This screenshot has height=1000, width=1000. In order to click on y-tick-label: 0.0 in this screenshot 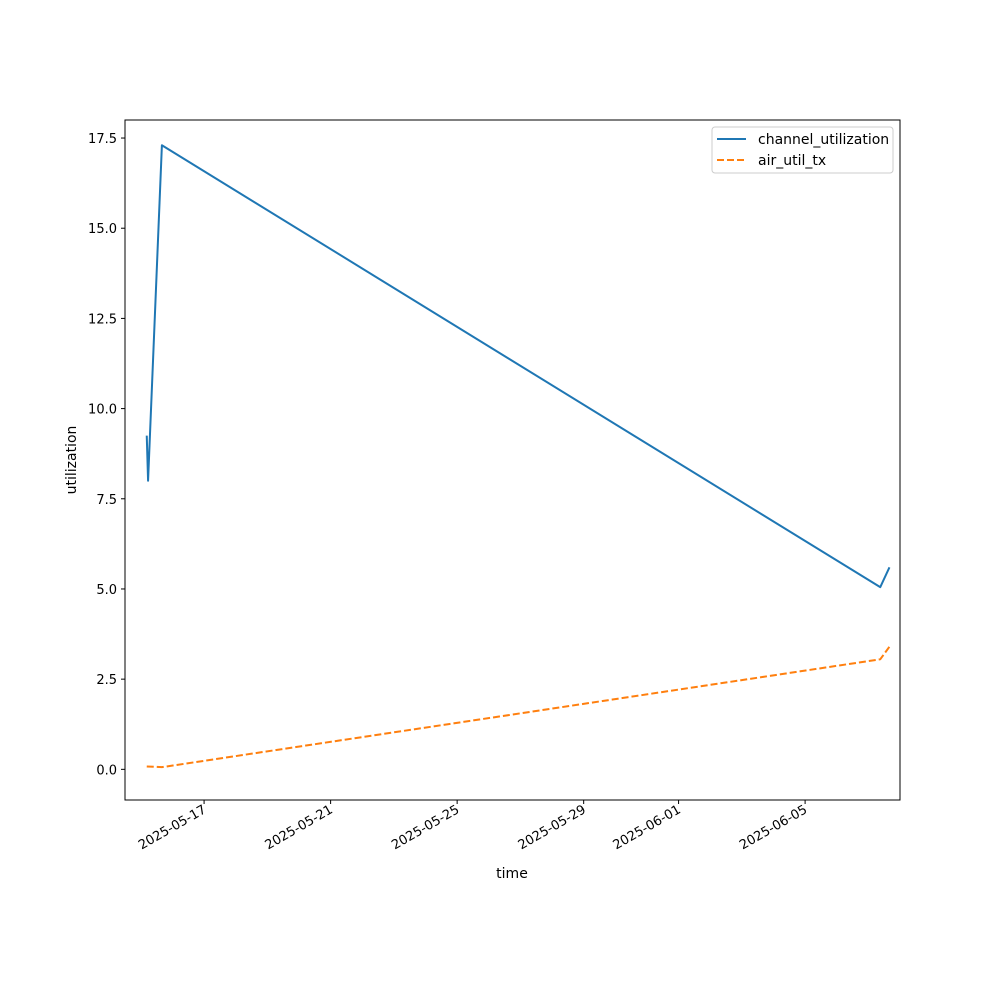, I will do `click(106, 770)`.